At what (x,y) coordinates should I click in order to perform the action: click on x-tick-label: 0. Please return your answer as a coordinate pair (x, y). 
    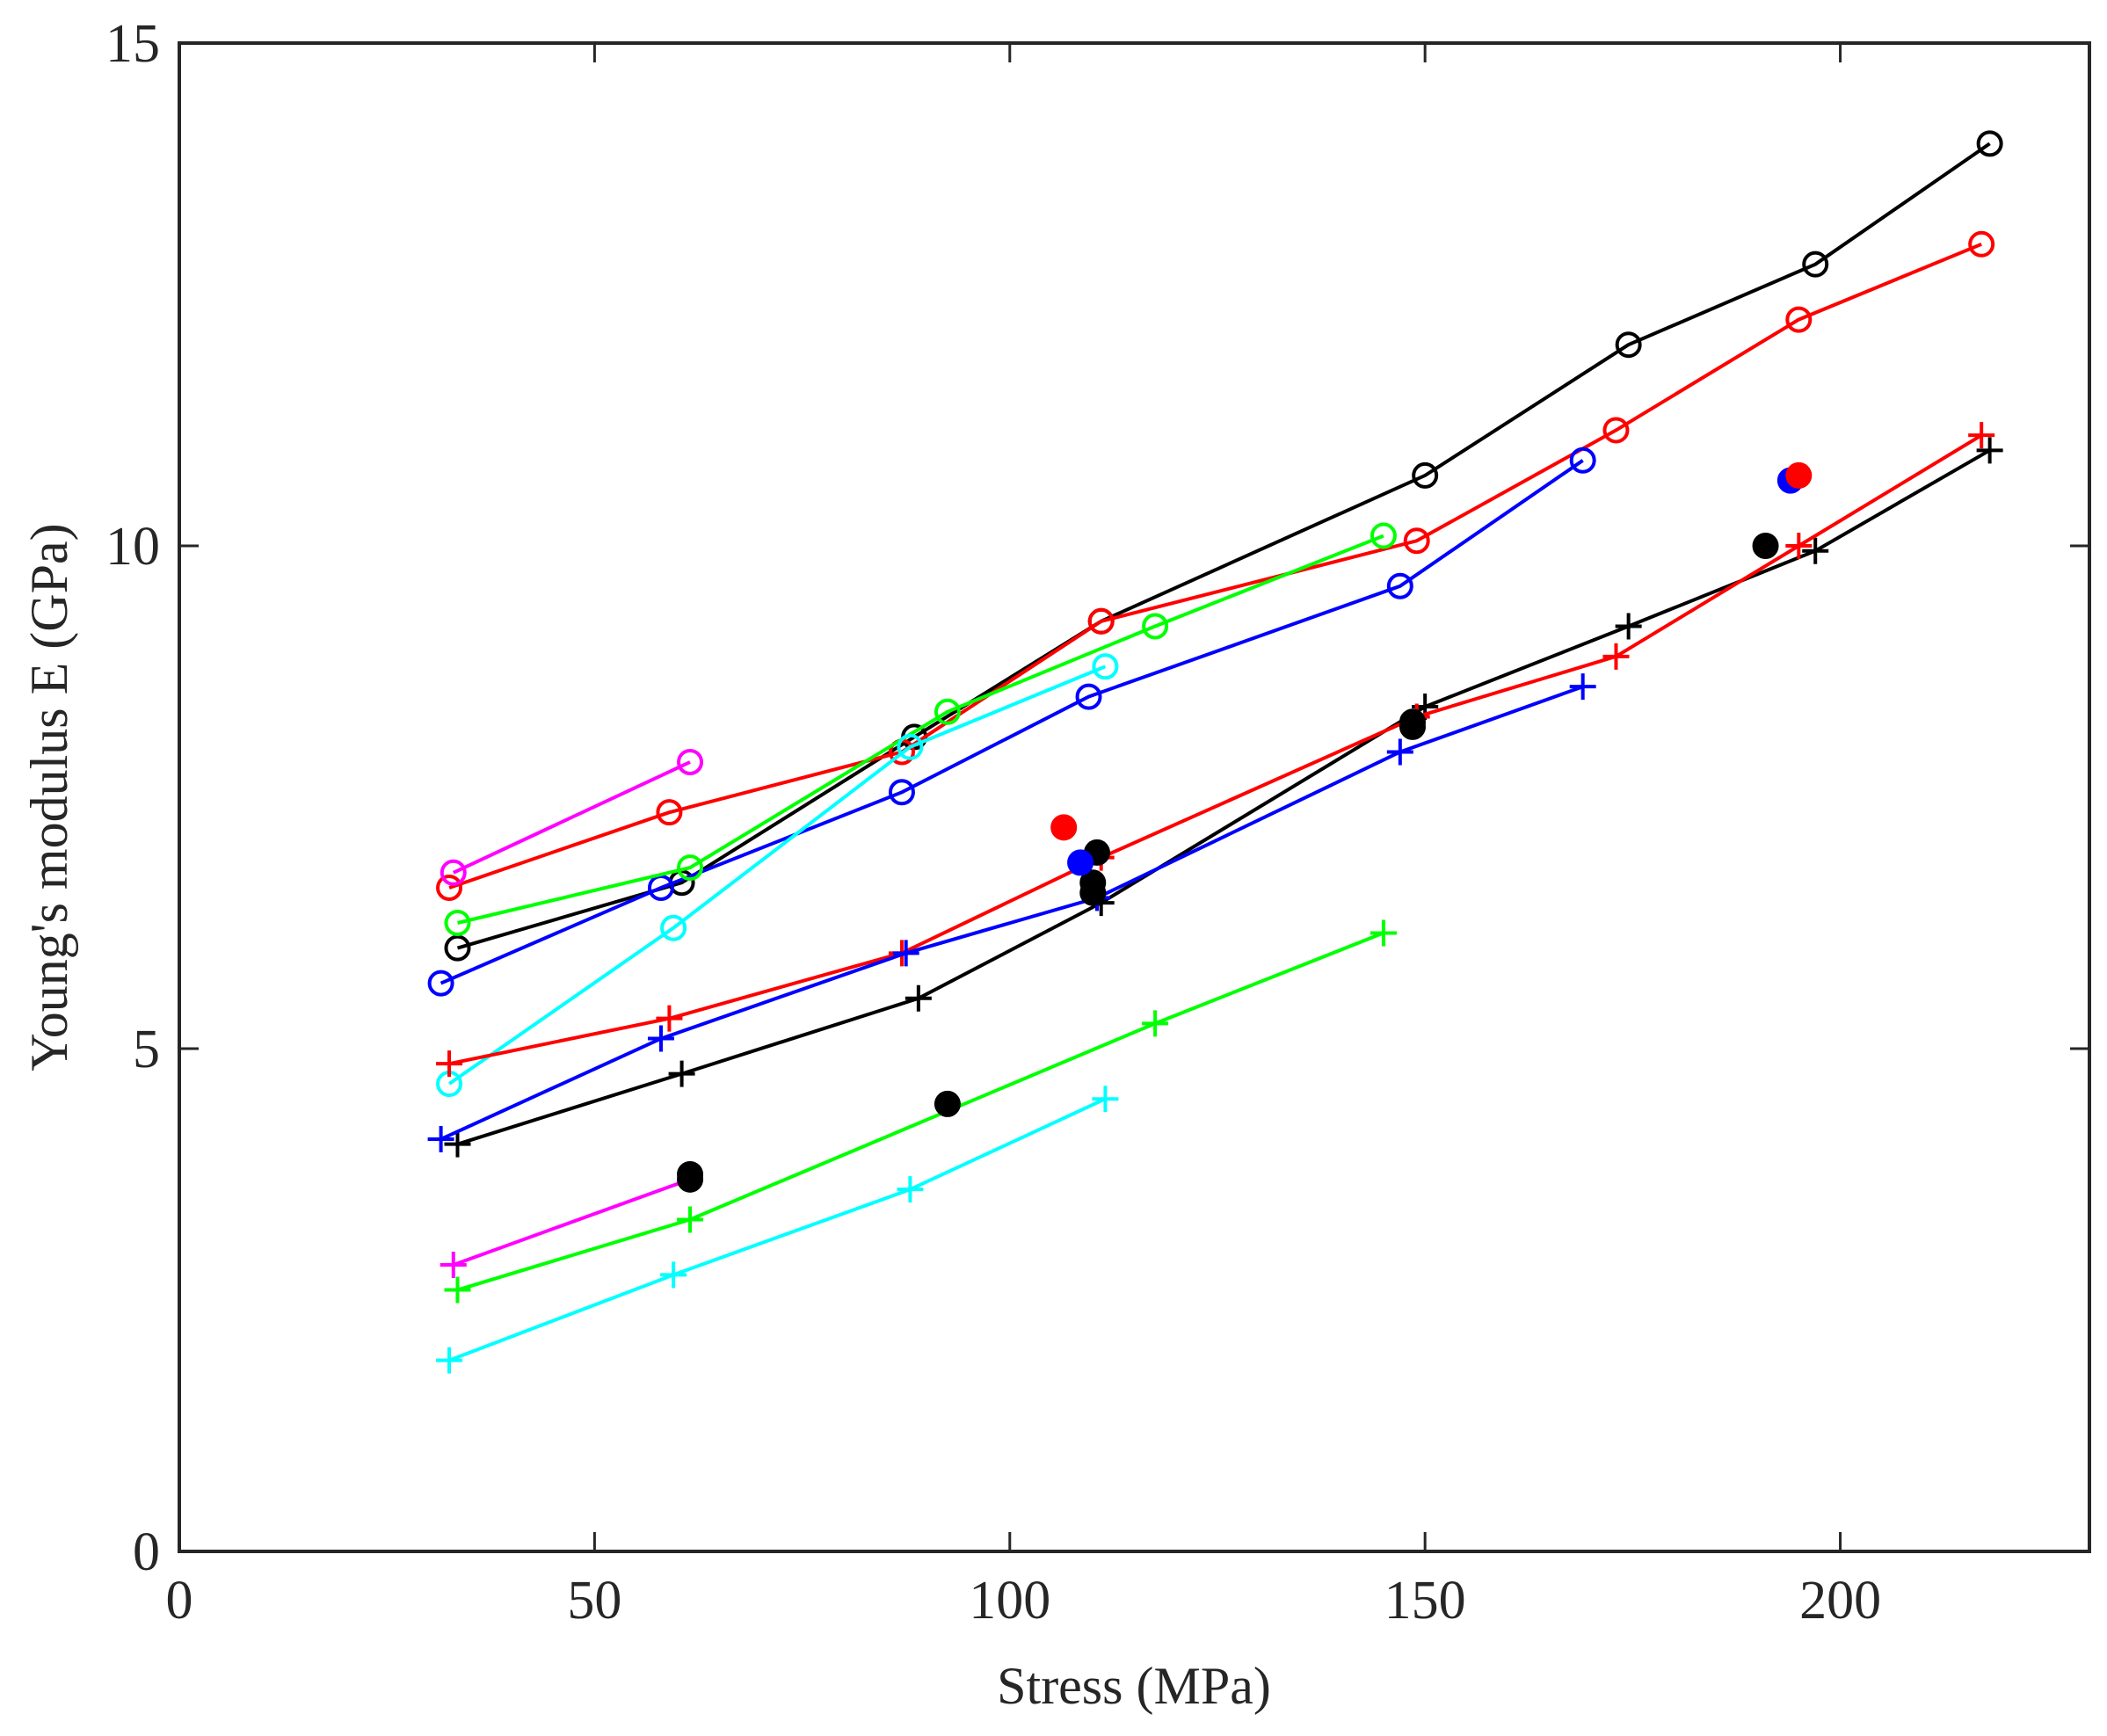
    Looking at the image, I should click on (179, 1601).